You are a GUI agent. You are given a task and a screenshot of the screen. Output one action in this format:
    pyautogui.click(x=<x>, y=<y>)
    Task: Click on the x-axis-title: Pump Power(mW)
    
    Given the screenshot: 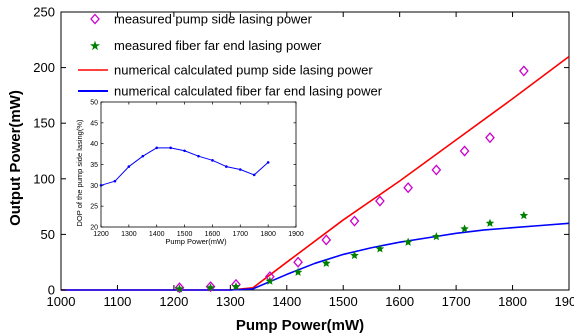 What is the action you would take?
    pyautogui.click(x=300, y=325)
    